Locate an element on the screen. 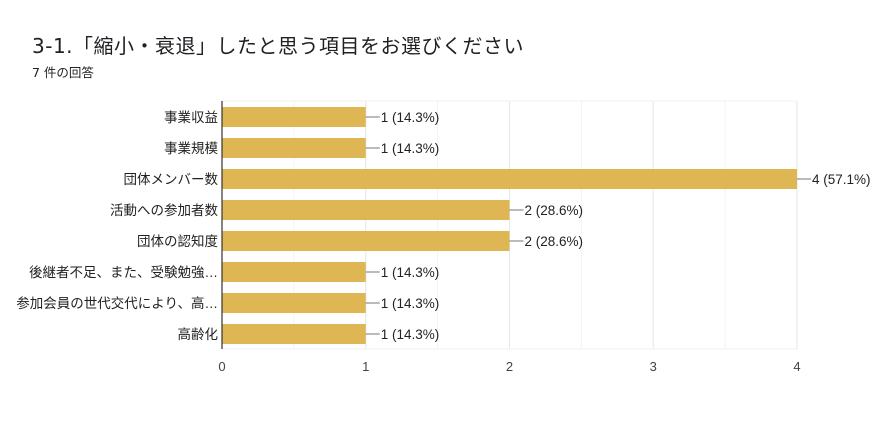 Image resolution: width=886 pixels, height=421 pixels. x-tick-label: 3 is located at coordinates (653, 366).